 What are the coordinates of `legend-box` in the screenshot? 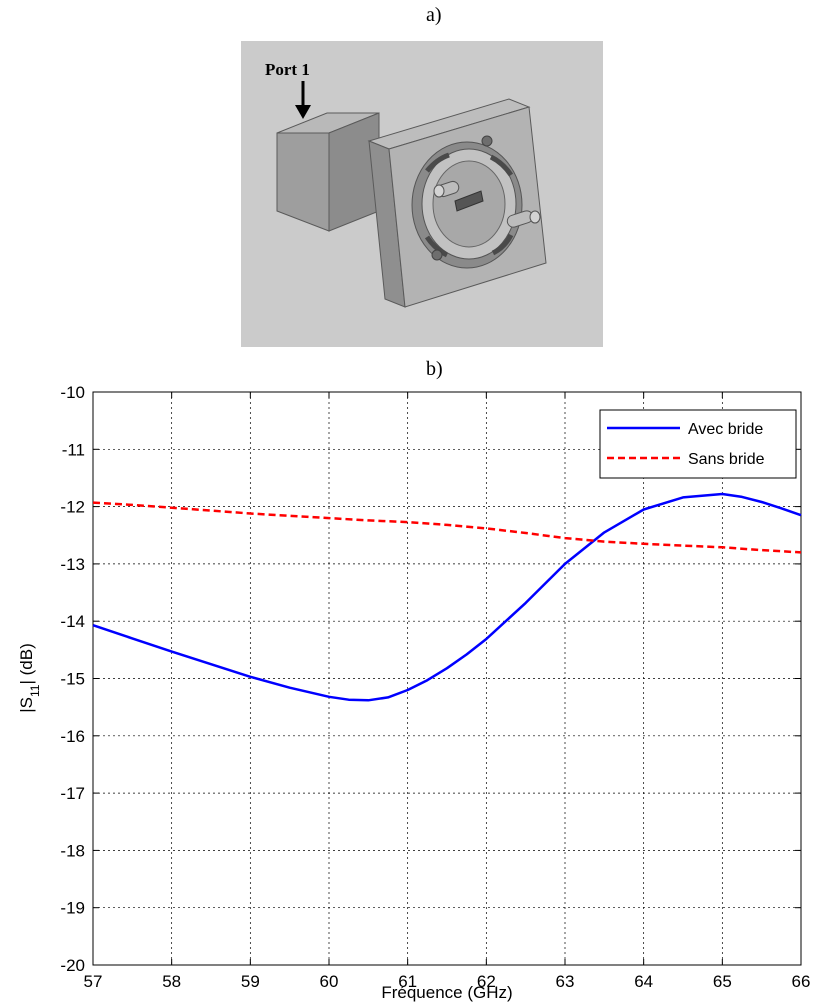 It's located at (698, 444).